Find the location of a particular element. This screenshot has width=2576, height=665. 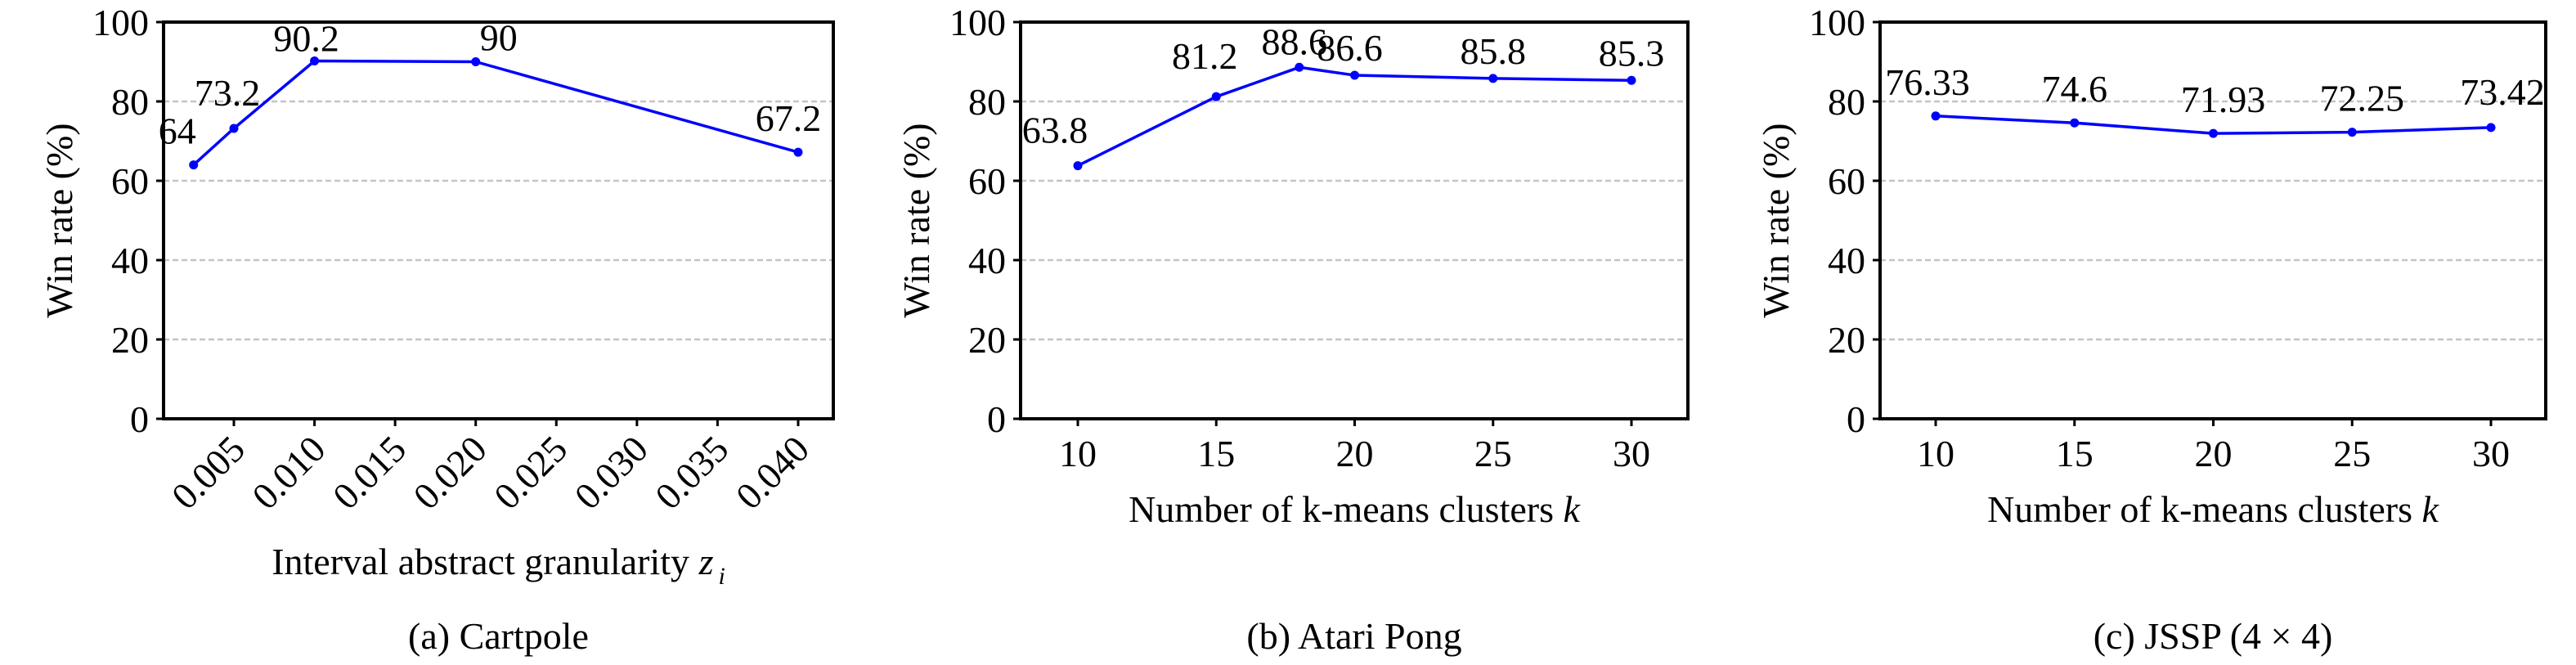

data-value-label: 67.2 is located at coordinates (789, 118).